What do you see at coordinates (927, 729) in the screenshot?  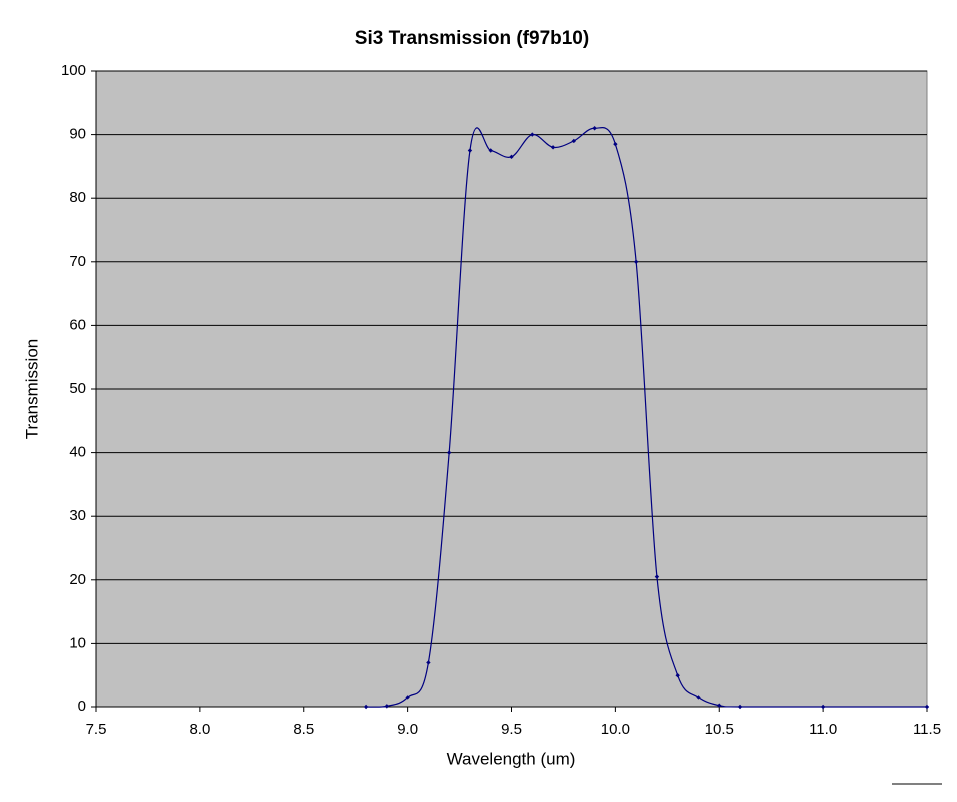 I see `x-tick-label: 11.5` at bounding box center [927, 729].